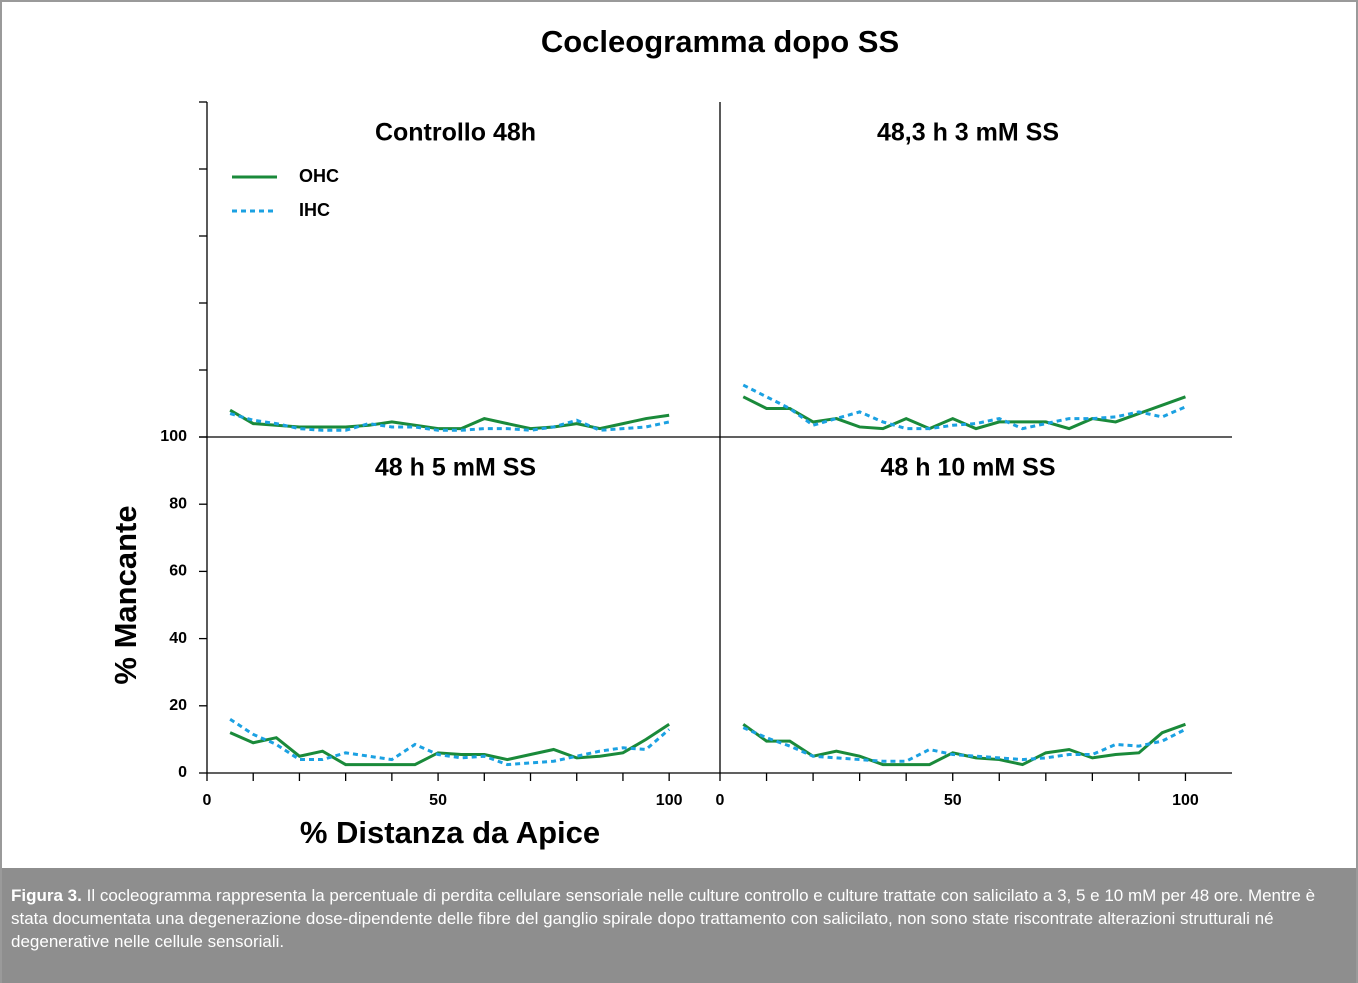 This screenshot has width=1358, height=983. What do you see at coordinates (178, 503) in the screenshot?
I see `y-tick-label: 80` at bounding box center [178, 503].